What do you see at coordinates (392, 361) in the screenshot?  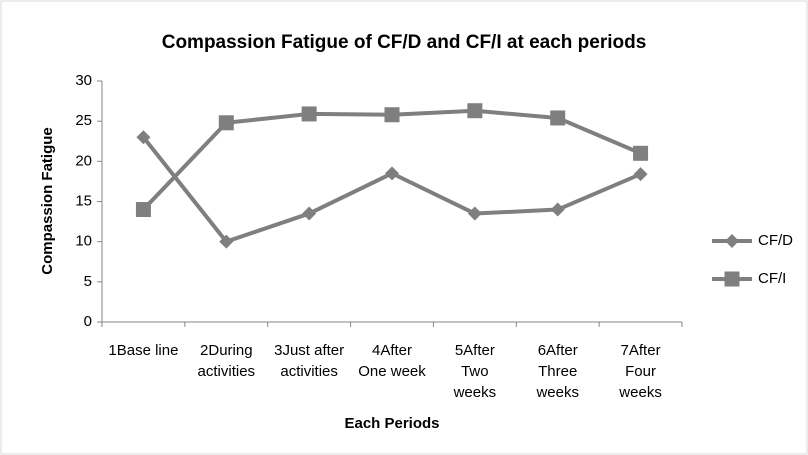 I see `x-tick-label: 4After One week` at bounding box center [392, 361].